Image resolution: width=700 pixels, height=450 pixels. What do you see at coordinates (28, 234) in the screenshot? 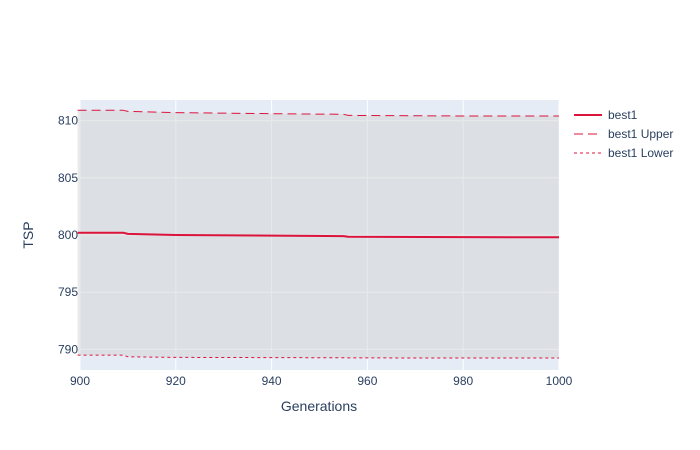
I see `y-axis-title: TSP` at bounding box center [28, 234].